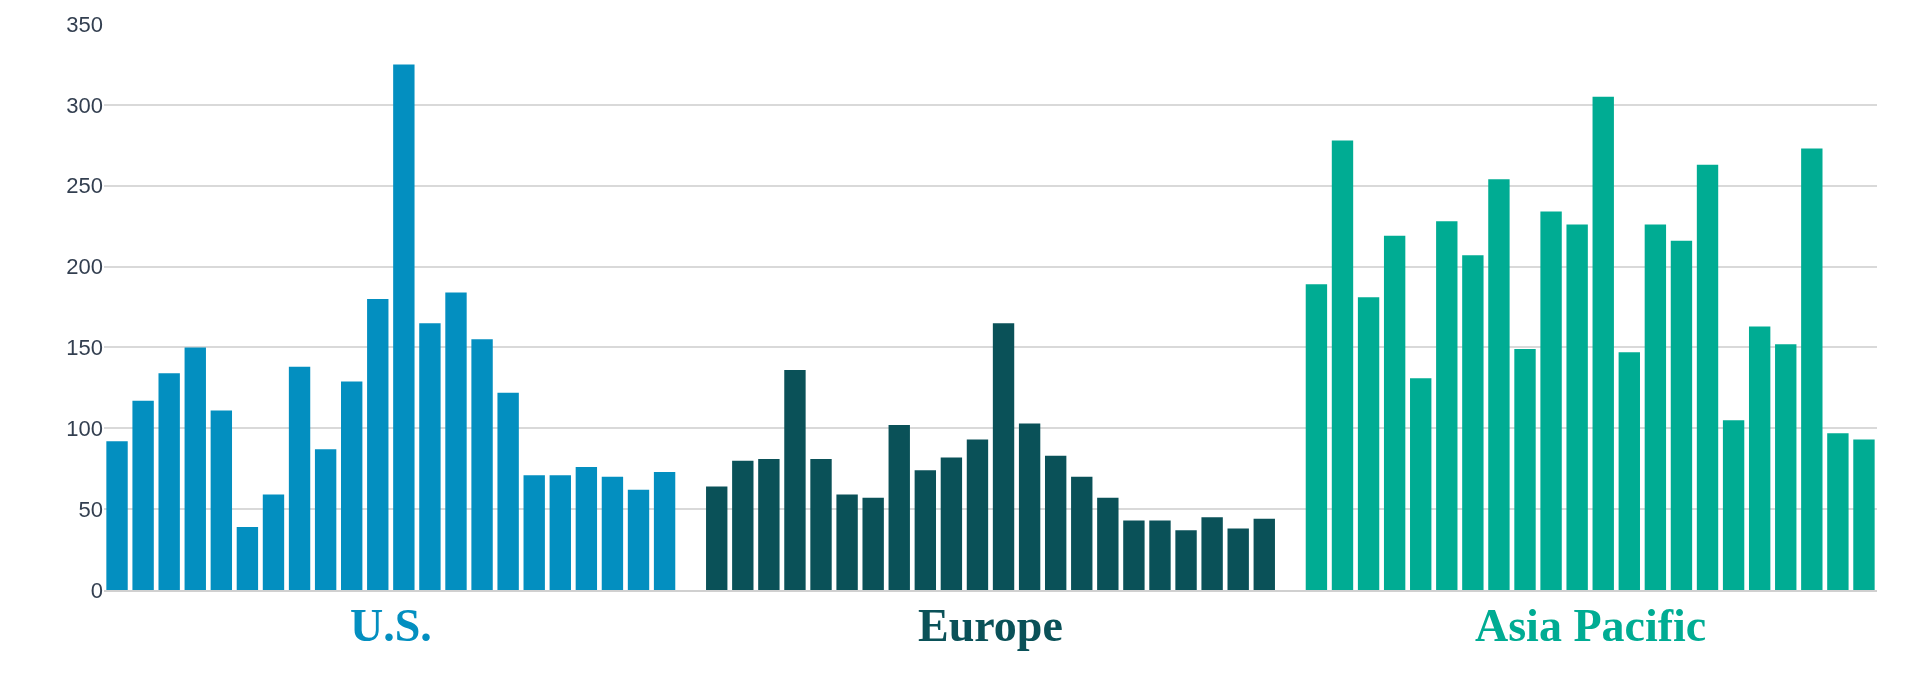  What do you see at coordinates (84, 428) in the screenshot?
I see `y-tick-label: 100` at bounding box center [84, 428].